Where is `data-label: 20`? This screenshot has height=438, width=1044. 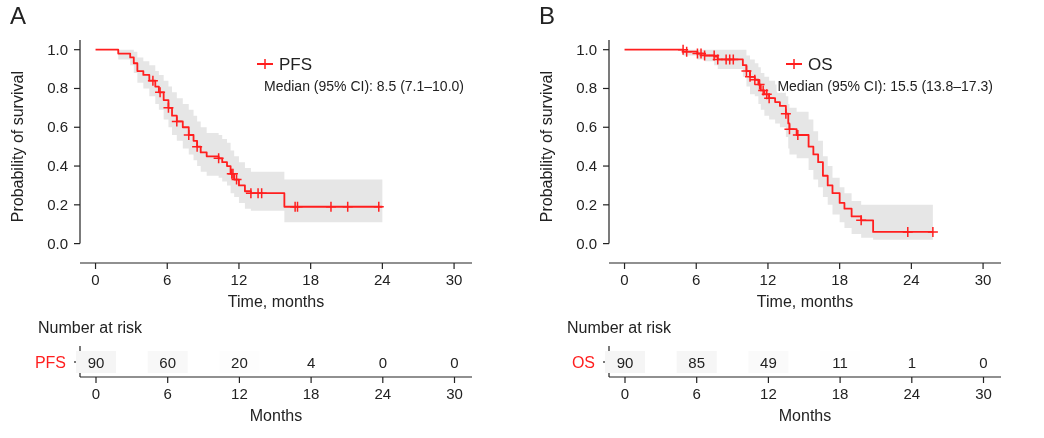
data-label: 20 is located at coordinates (239, 362).